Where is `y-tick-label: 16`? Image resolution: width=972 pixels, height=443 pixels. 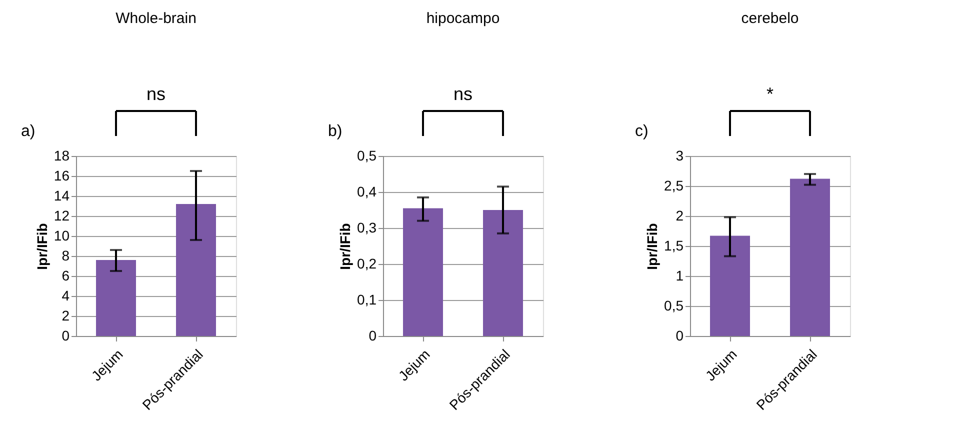
y-tick-label: 16 is located at coordinates (62, 176).